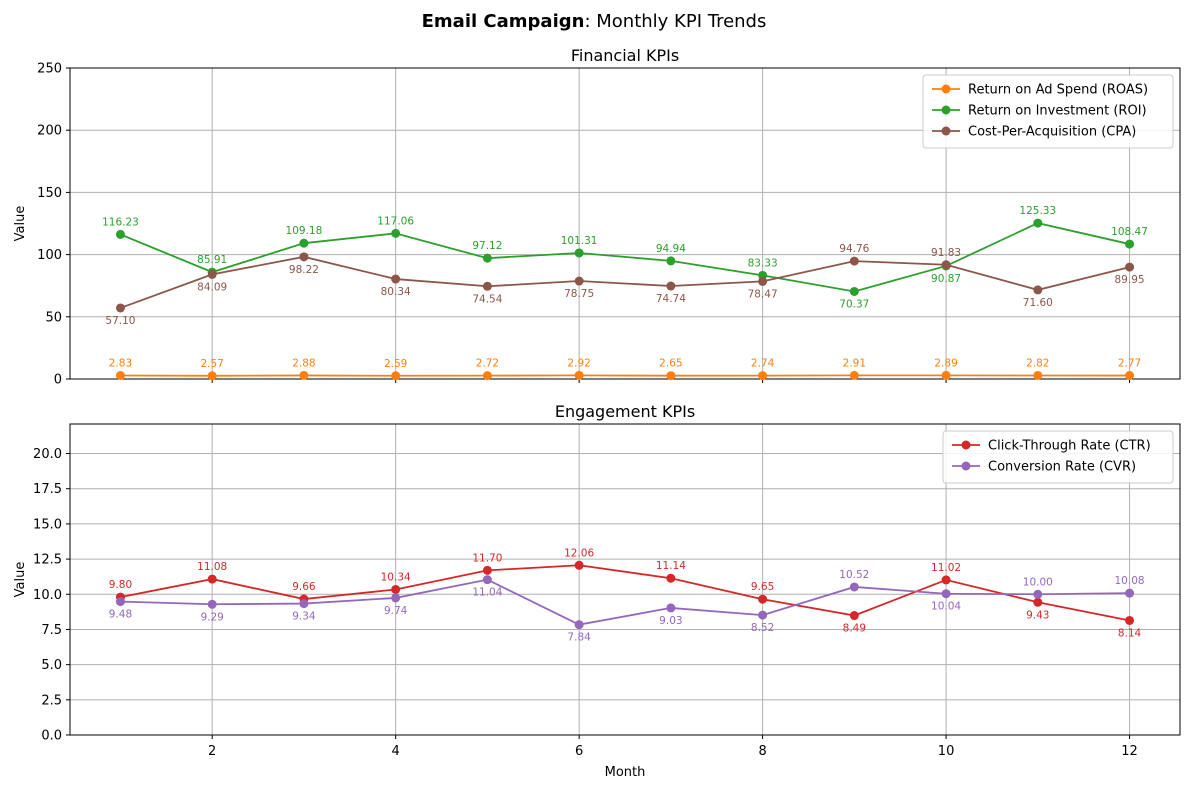 The width and height of the screenshot is (1189, 788). I want to click on data-label: 109.18, so click(304, 231).